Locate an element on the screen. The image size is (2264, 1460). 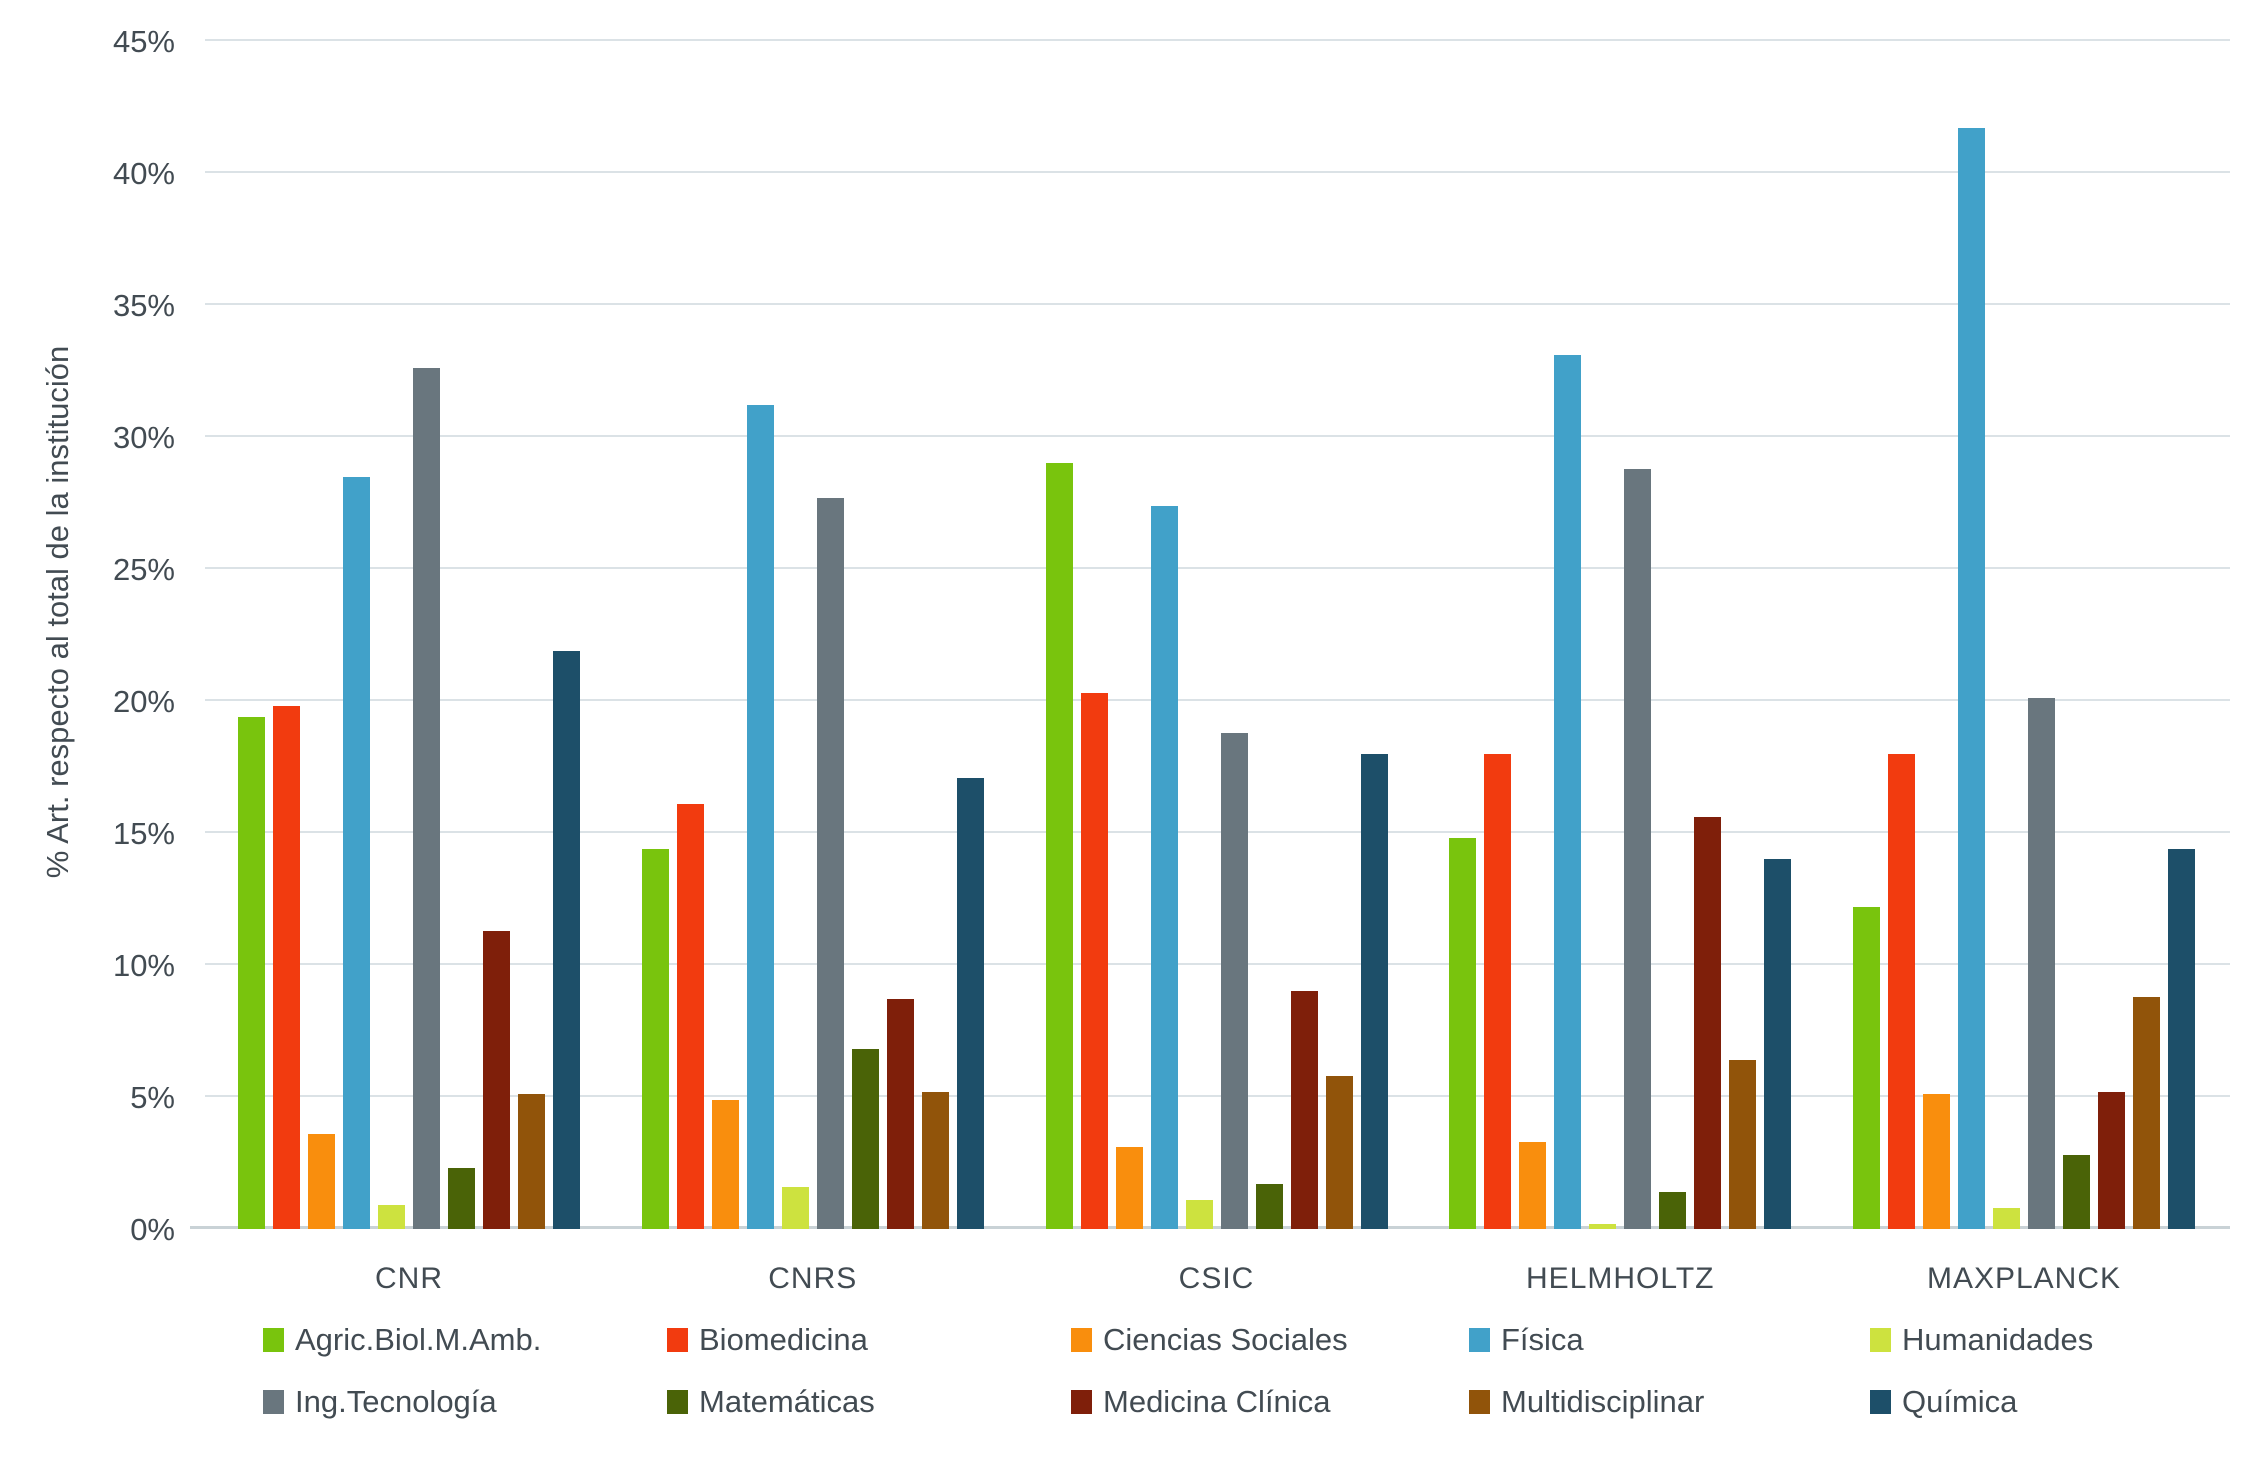
bar-Matemáticas-CNR is located at coordinates (461, 1198).